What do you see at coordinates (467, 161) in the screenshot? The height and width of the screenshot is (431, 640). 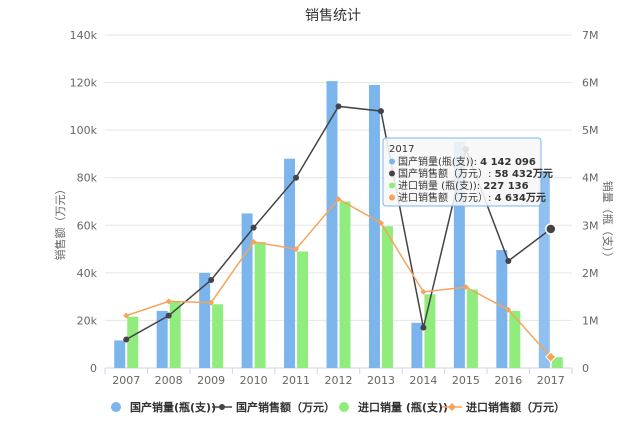 I see `tooltip-row: 国产销量(瓶(支)): 4 142 096` at bounding box center [467, 161].